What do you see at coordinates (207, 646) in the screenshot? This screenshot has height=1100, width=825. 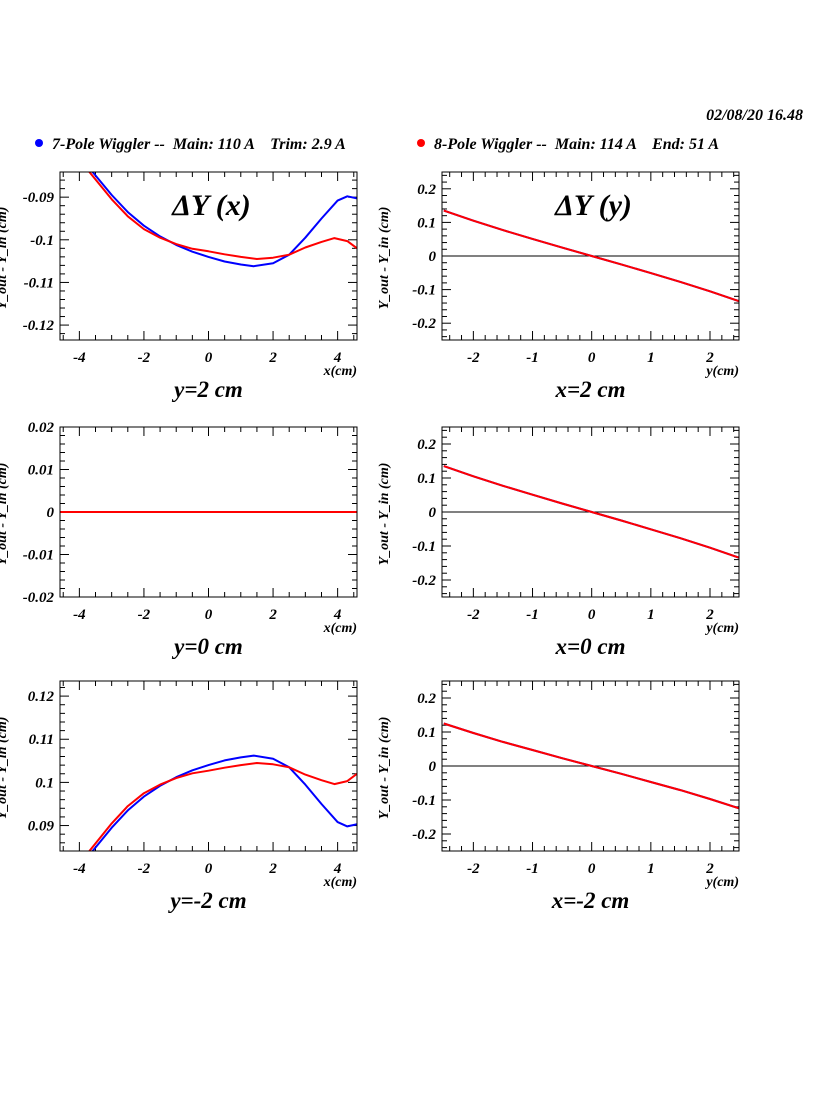 I see `plot-subtitle: y=0 cm` at bounding box center [207, 646].